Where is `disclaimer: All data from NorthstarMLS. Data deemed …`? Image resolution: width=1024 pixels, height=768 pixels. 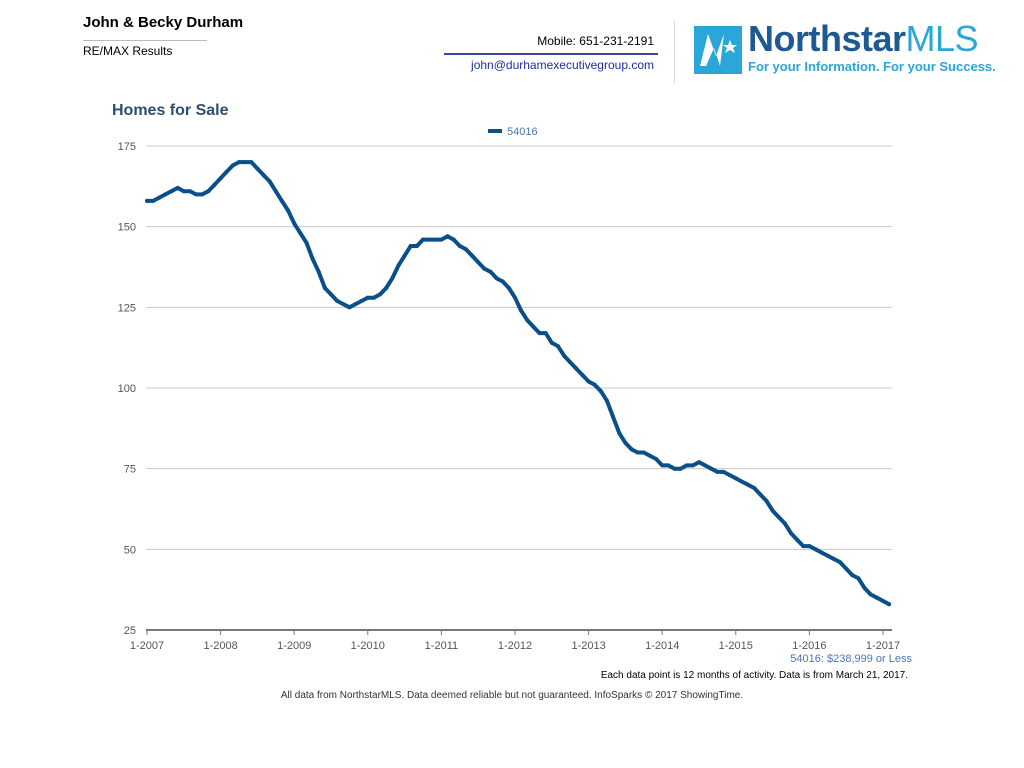 disclaimer: All data from NorthstarMLS. Data deemed … is located at coordinates (512, 695).